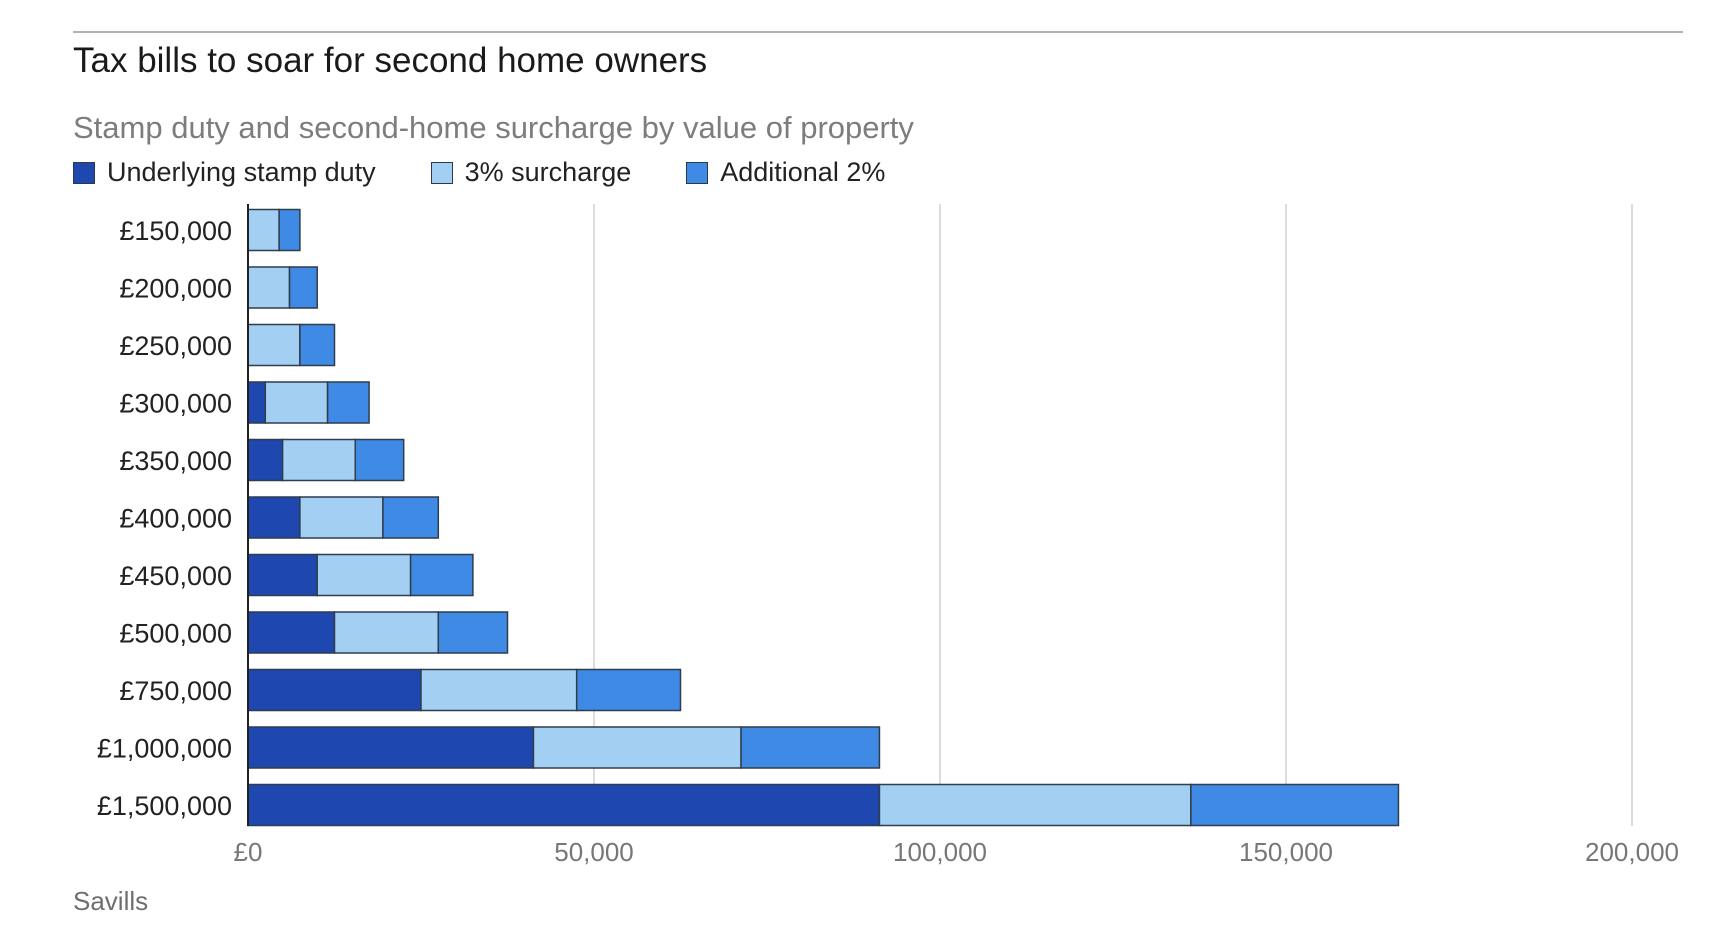 This screenshot has height=928, width=1724. Describe the element at coordinates (248, 852) in the screenshot. I see `x-tick-label-0: £0` at that location.